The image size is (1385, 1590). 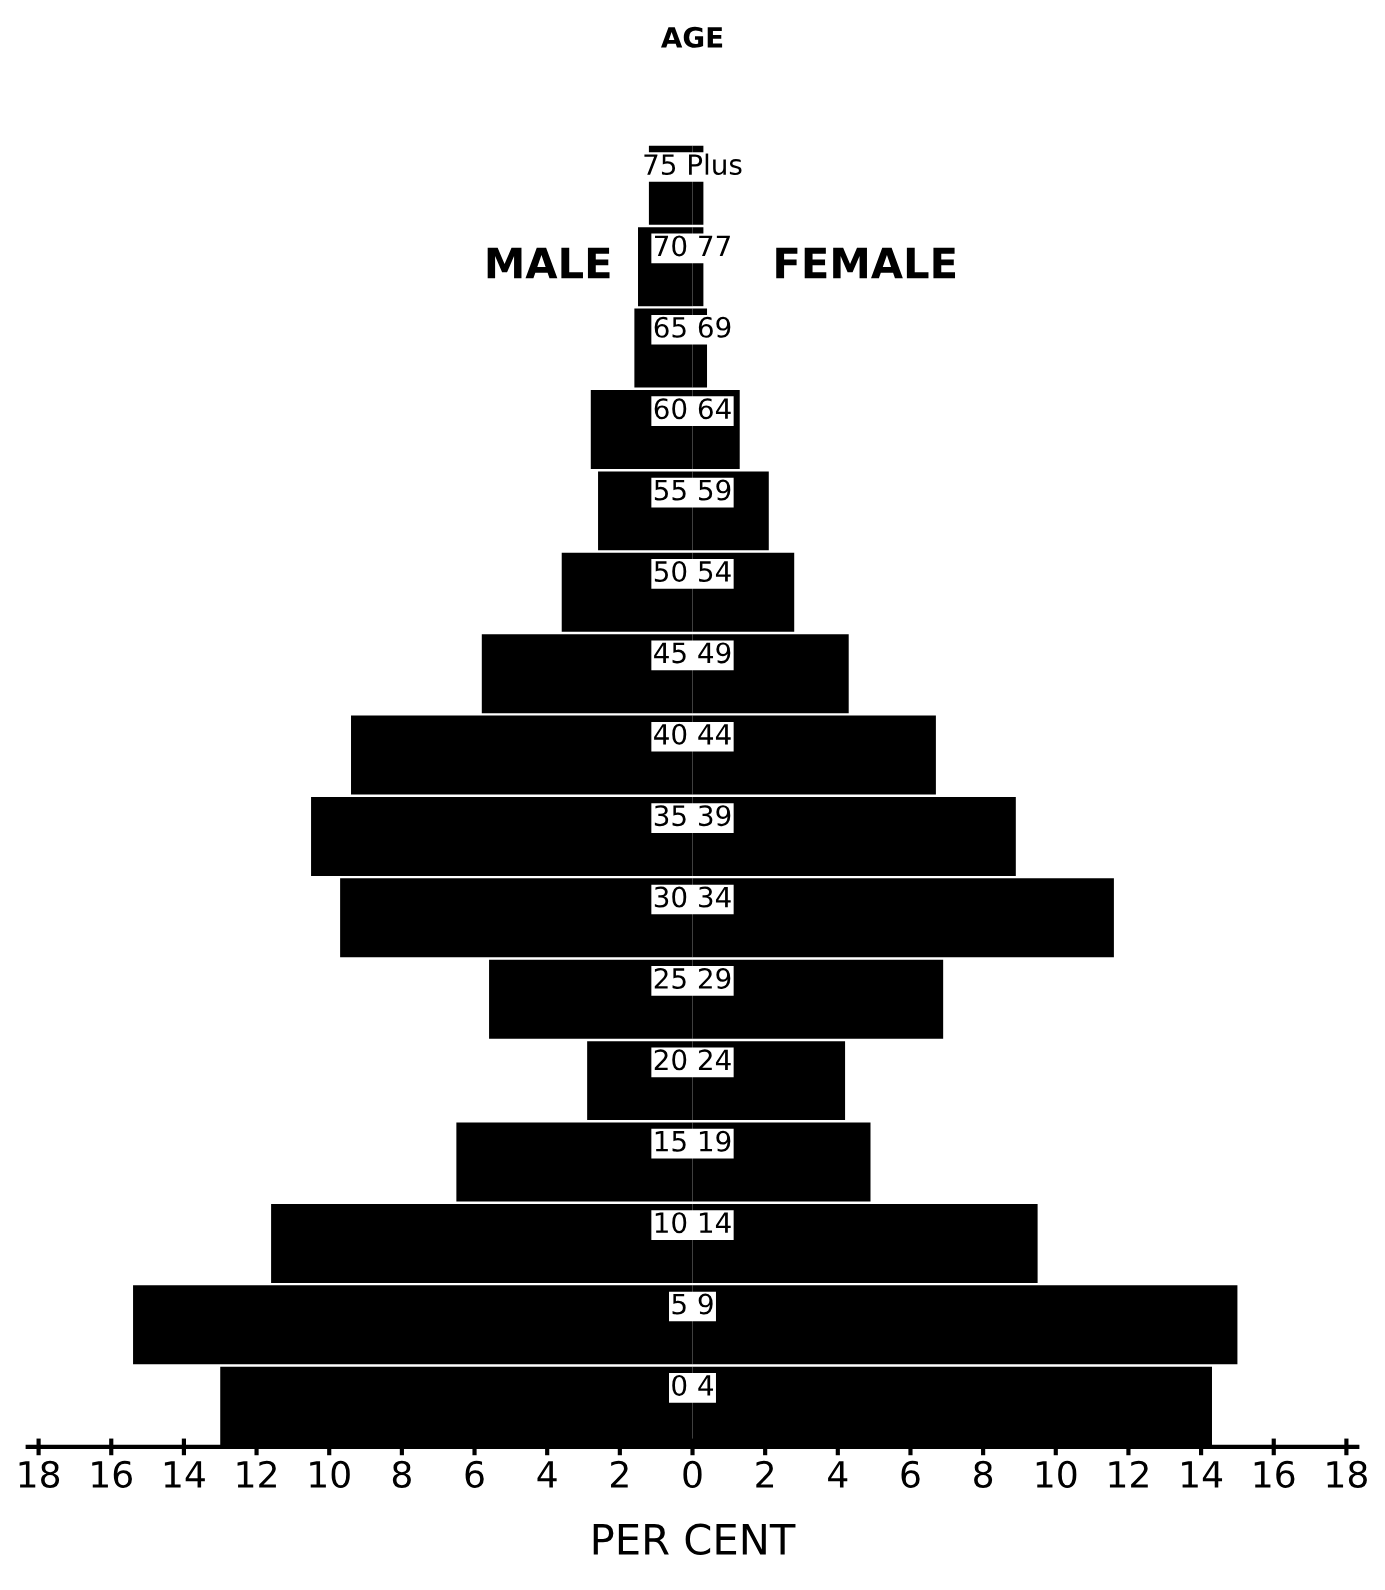 I want to click on y-tick-label: 45 49, so click(x=692, y=653).